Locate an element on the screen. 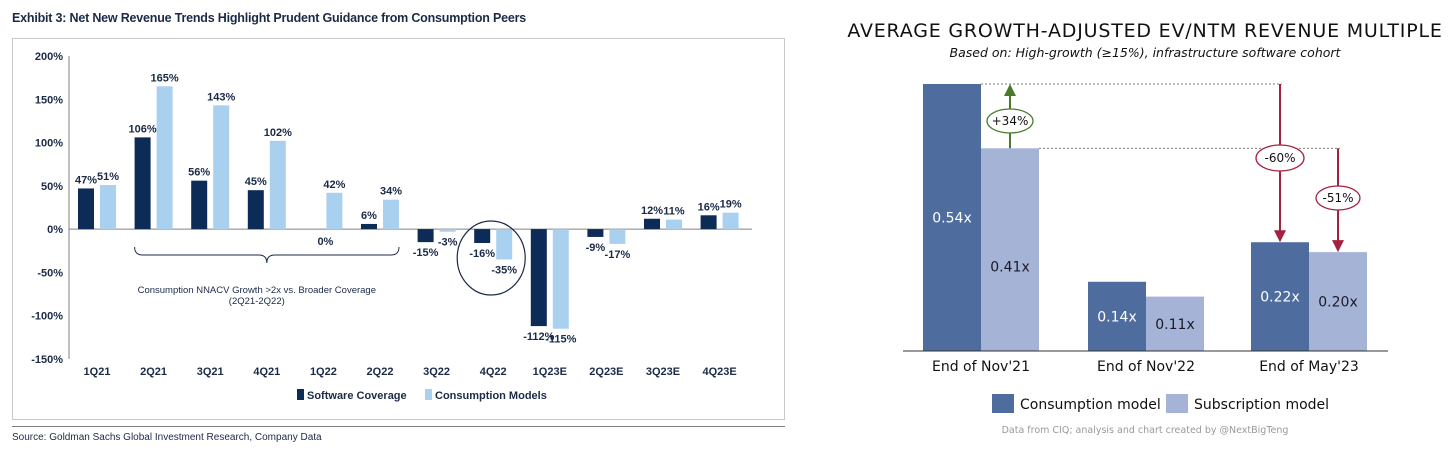 This screenshot has width=1456, height=456. bar-data-label: -112% is located at coordinates (538, 337).